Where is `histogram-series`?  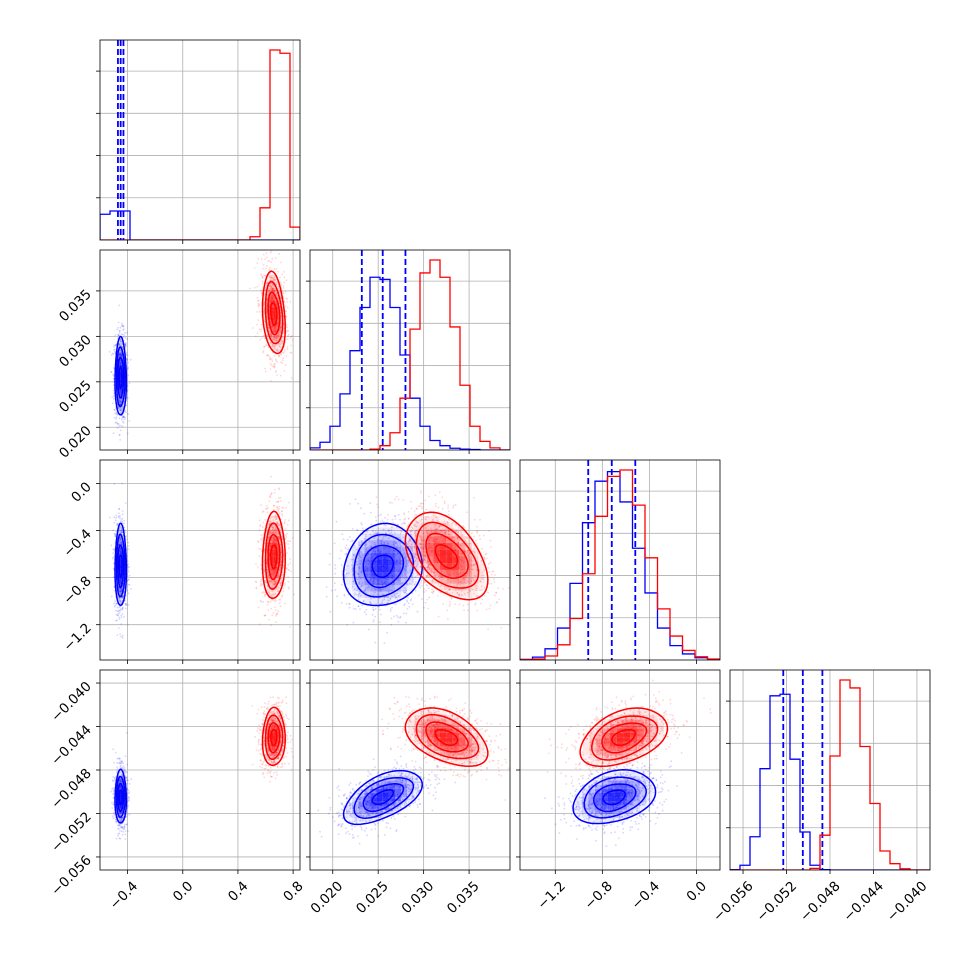 histogram-series is located at coordinates (200, 144).